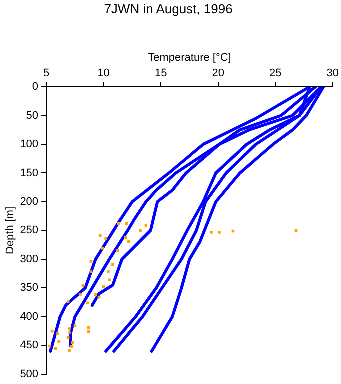 This screenshot has width=341, height=384. Describe the element at coordinates (29, 144) in the screenshot. I see `y-tick-label: 100` at that location.